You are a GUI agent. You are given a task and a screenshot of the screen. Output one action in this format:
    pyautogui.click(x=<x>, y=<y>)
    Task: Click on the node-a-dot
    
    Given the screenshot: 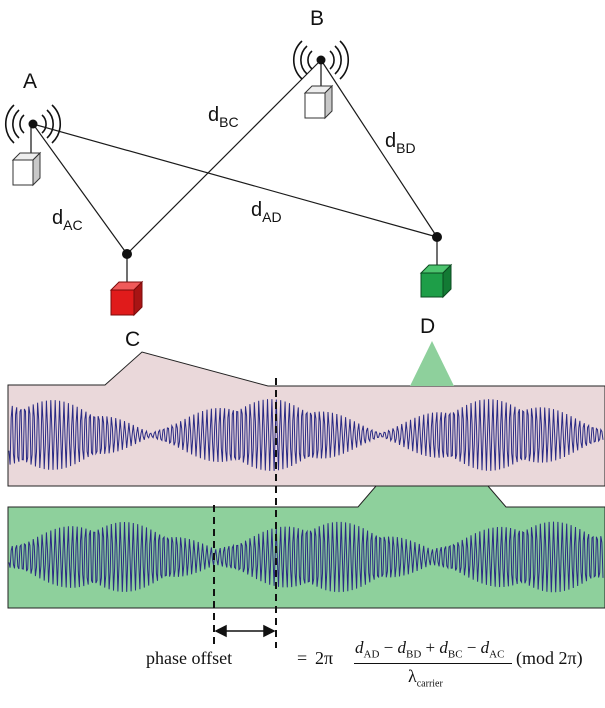 What is the action you would take?
    pyautogui.click(x=33, y=124)
    